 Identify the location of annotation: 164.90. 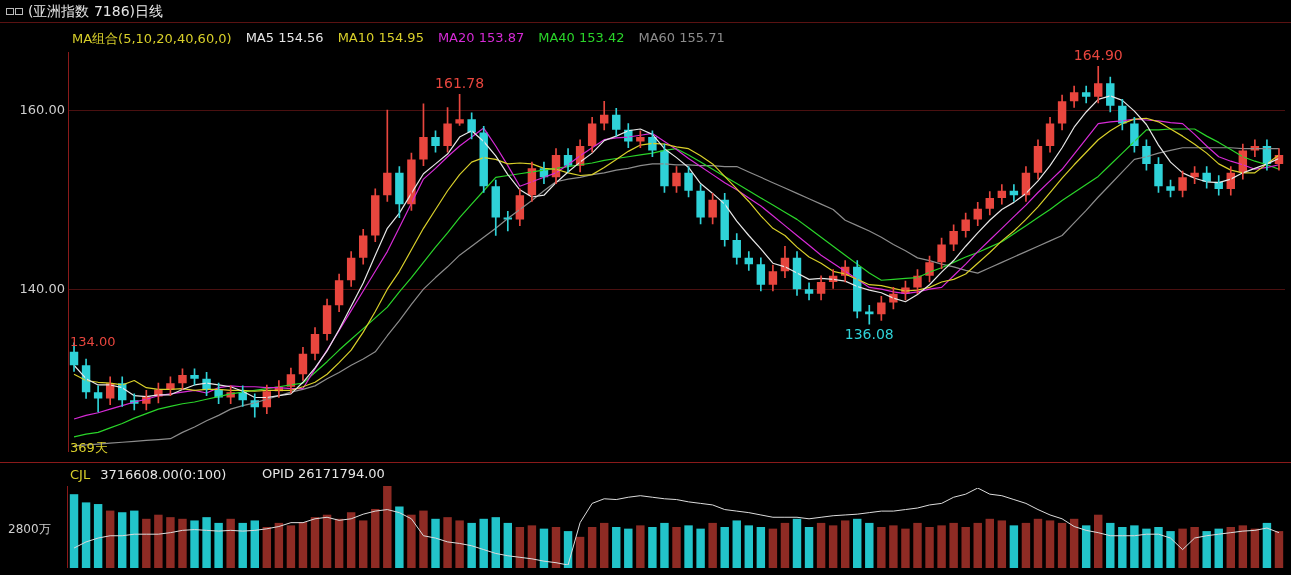
(1098, 54).